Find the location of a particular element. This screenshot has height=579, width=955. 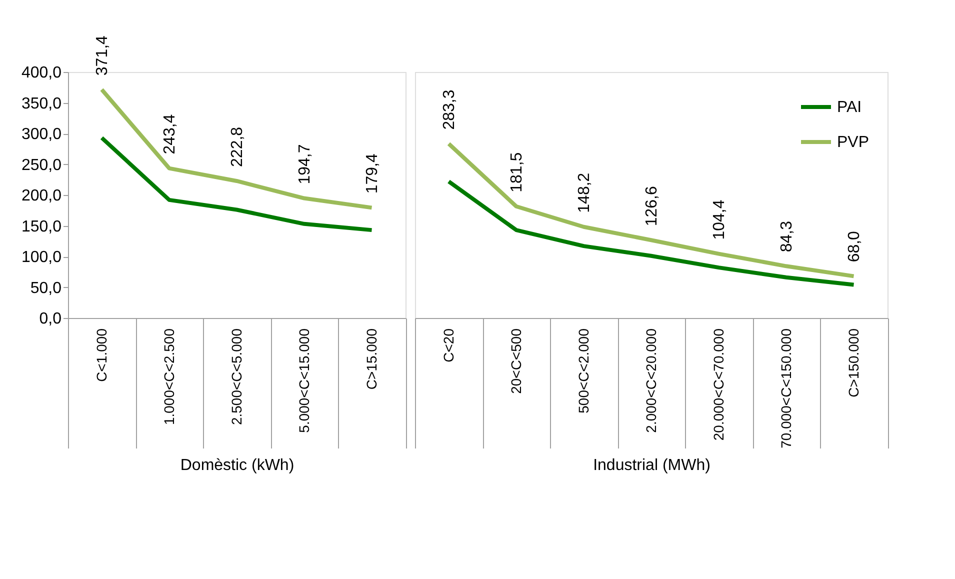

x-axis-title: Domèstic (kWh) is located at coordinates (237, 465).